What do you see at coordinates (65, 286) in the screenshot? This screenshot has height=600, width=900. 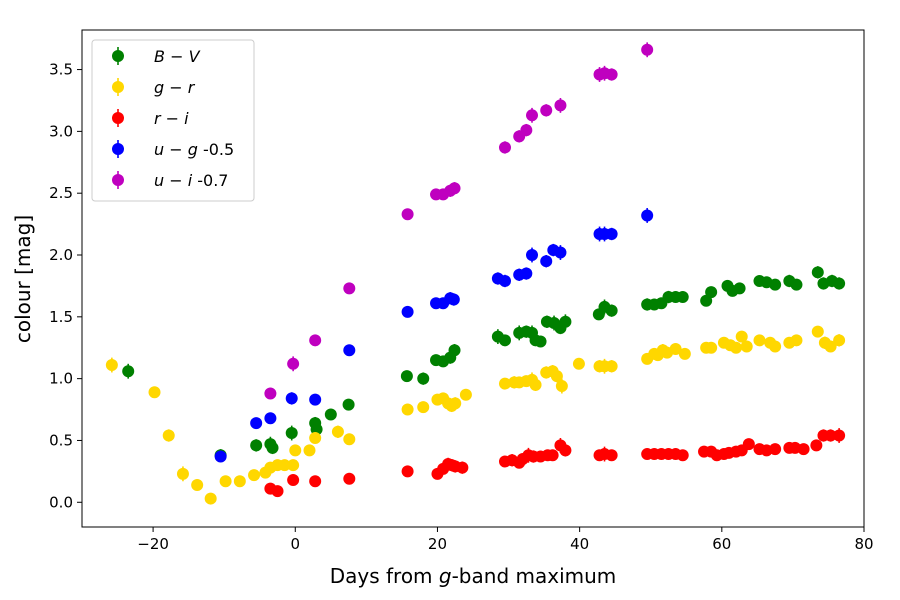 I see `y-axis: 0.0 0.5 1.0 1.5 2.0 2.5 3.0 3.5` at bounding box center [65, 286].